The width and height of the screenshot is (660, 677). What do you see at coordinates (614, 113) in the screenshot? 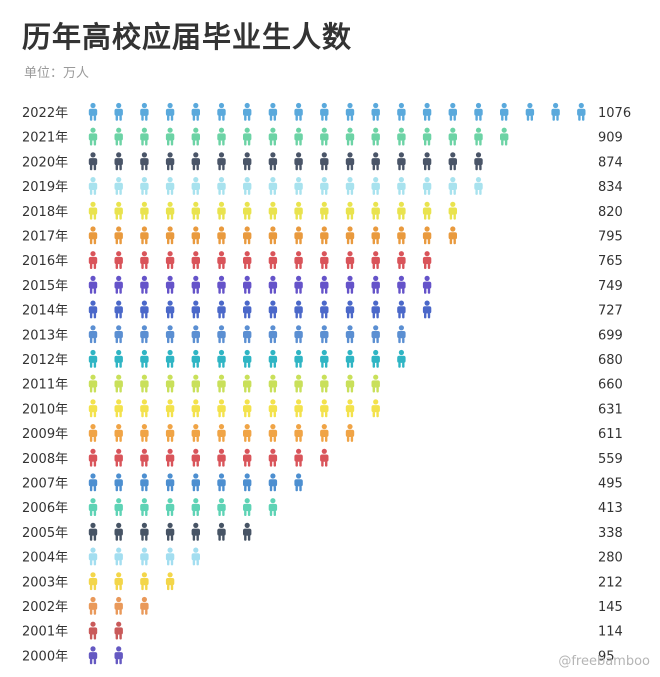
I see `row-value-label: 1076` at bounding box center [614, 113].